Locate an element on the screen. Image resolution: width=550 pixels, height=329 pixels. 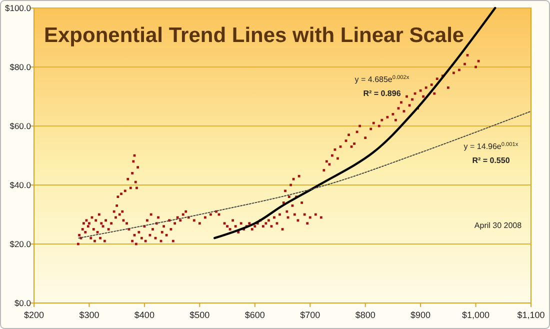
x-tick-label: $300 is located at coordinates (89, 315).